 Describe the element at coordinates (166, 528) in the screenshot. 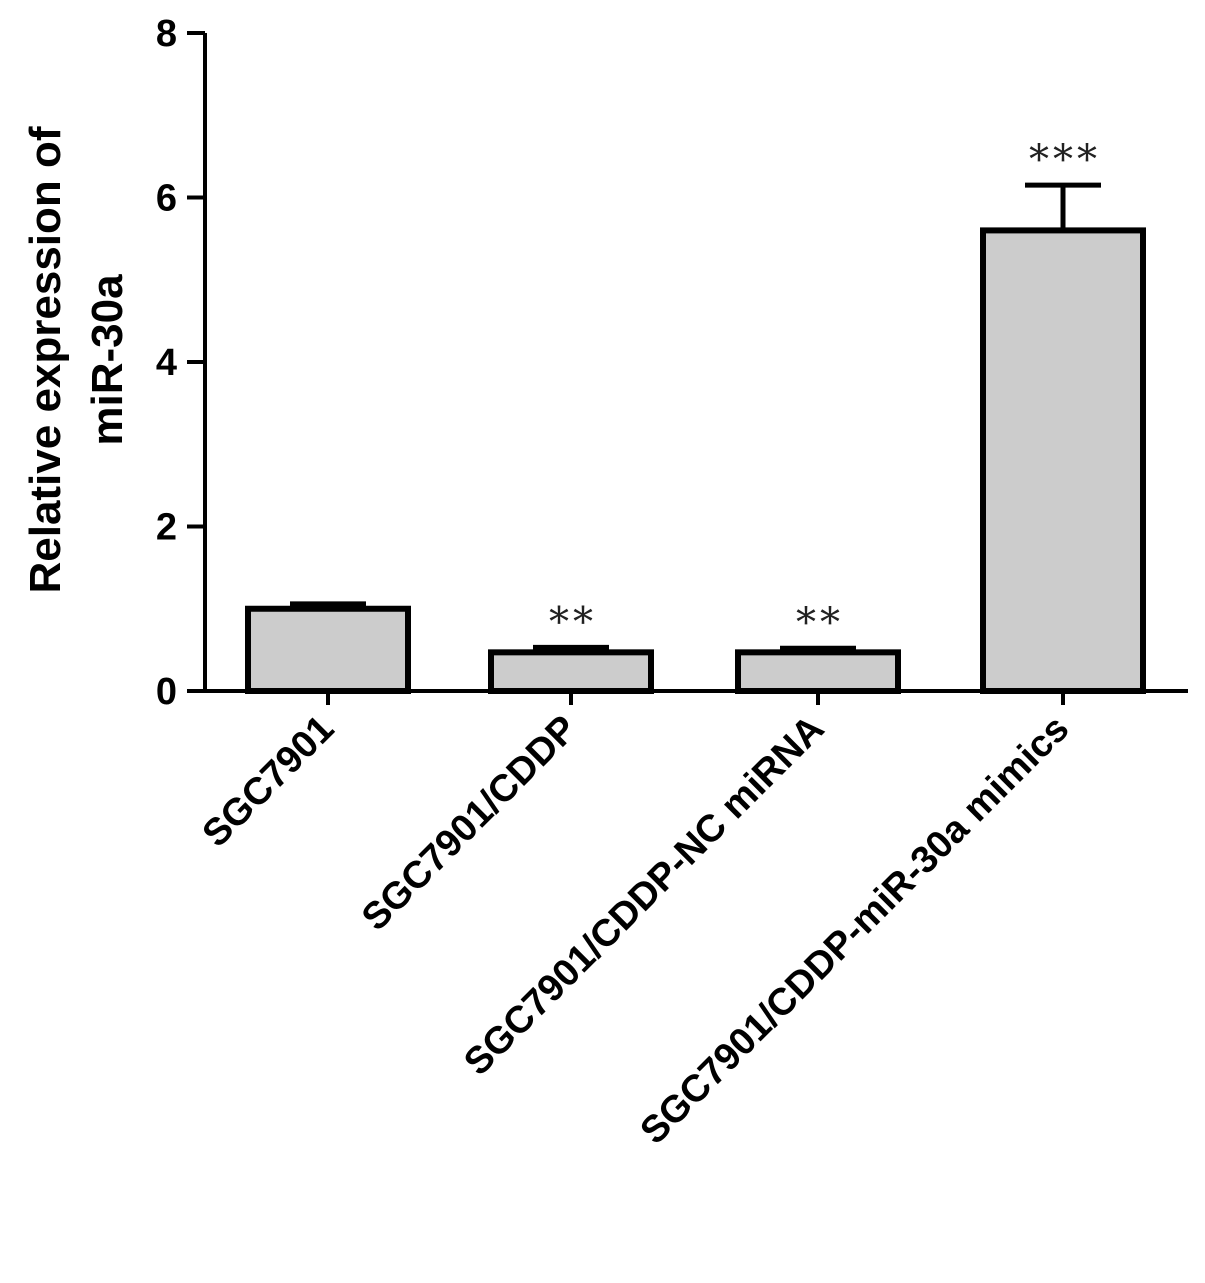

I see `y-tick-label: 2` at that location.